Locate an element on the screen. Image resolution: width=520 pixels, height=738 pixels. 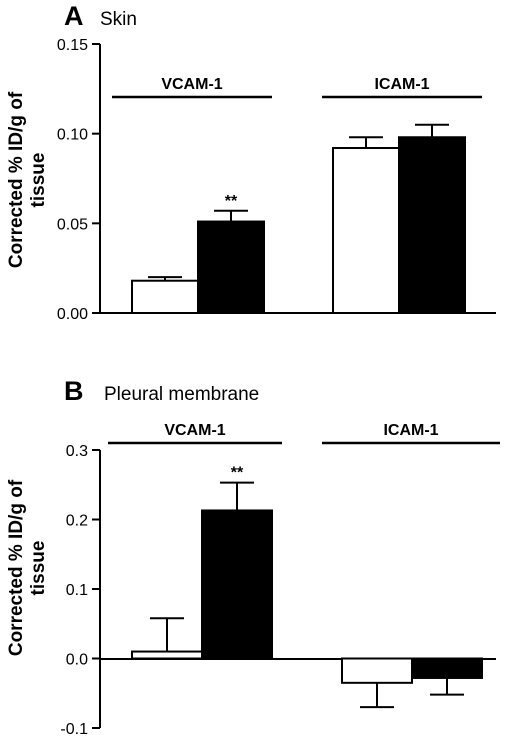
panel-a-ytick-label-1: 0.05 is located at coordinates (72, 224).